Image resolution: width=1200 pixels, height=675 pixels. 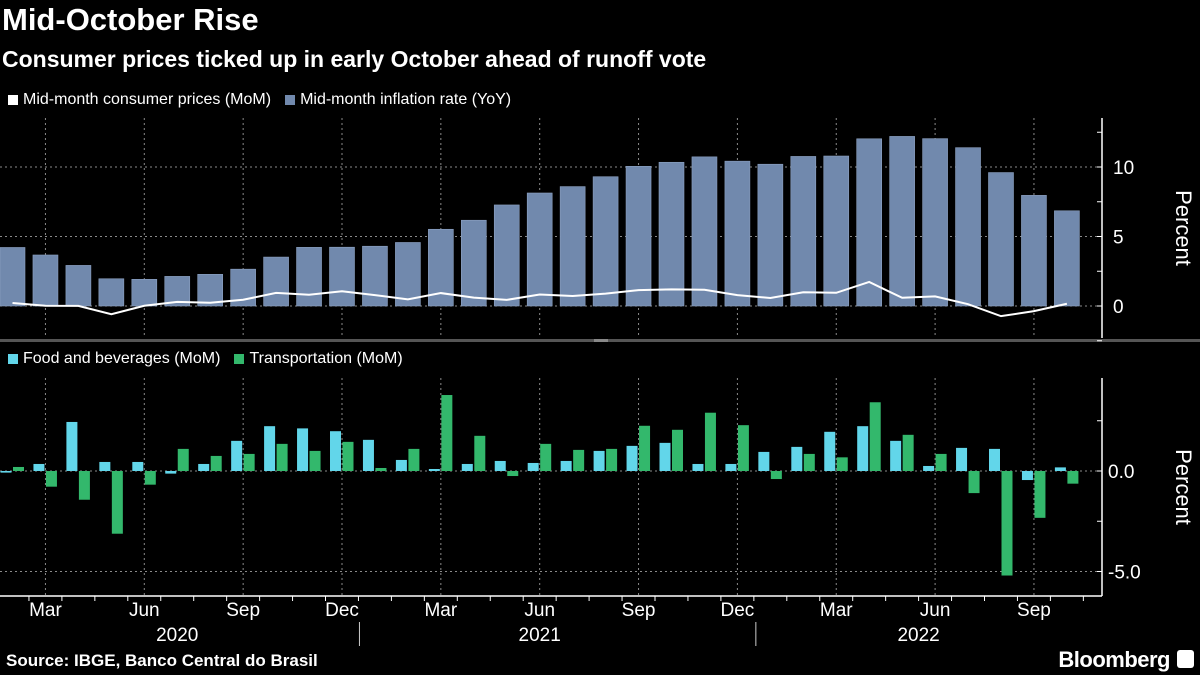 I want to click on legend-swatch-cpi-yoy, so click(x=290, y=100).